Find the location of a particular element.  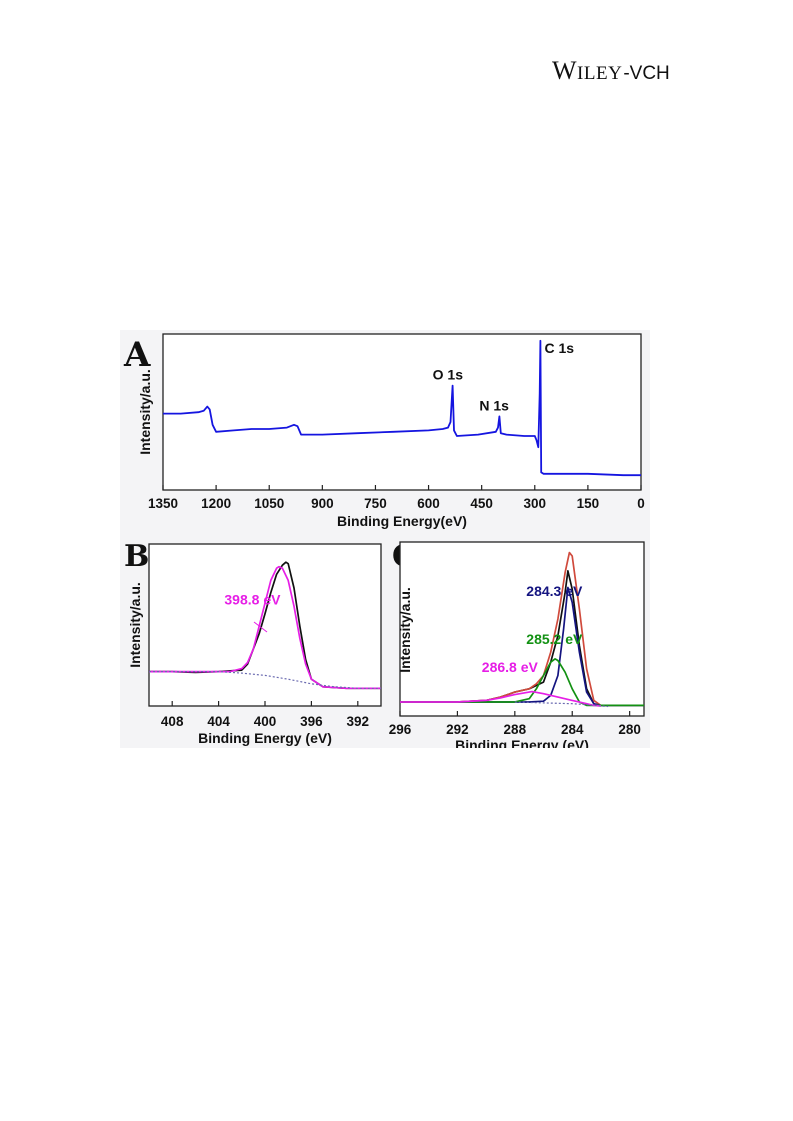

panel-letter-a: A is located at coordinates (137, 355).